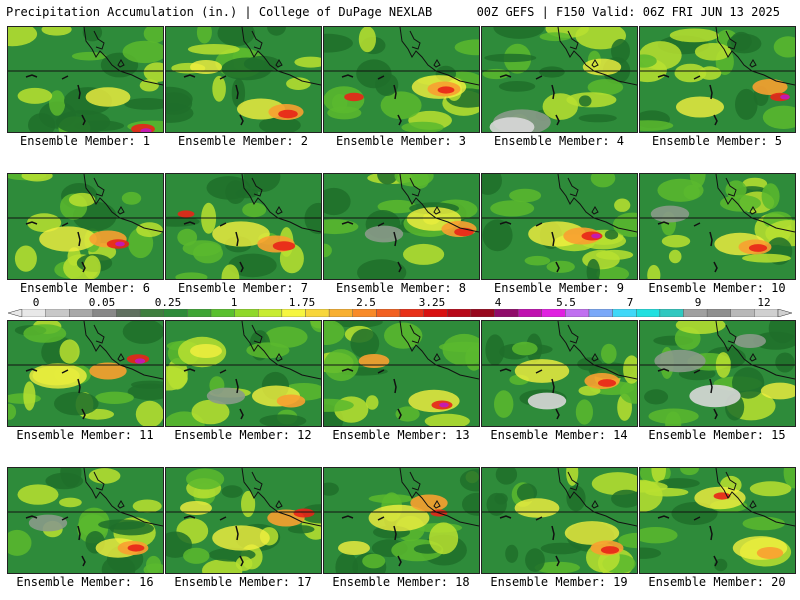  What do you see at coordinates (243, 141) in the screenshot?
I see `ensemble-member-label: Ensemble Member: 2` at bounding box center [243, 141].